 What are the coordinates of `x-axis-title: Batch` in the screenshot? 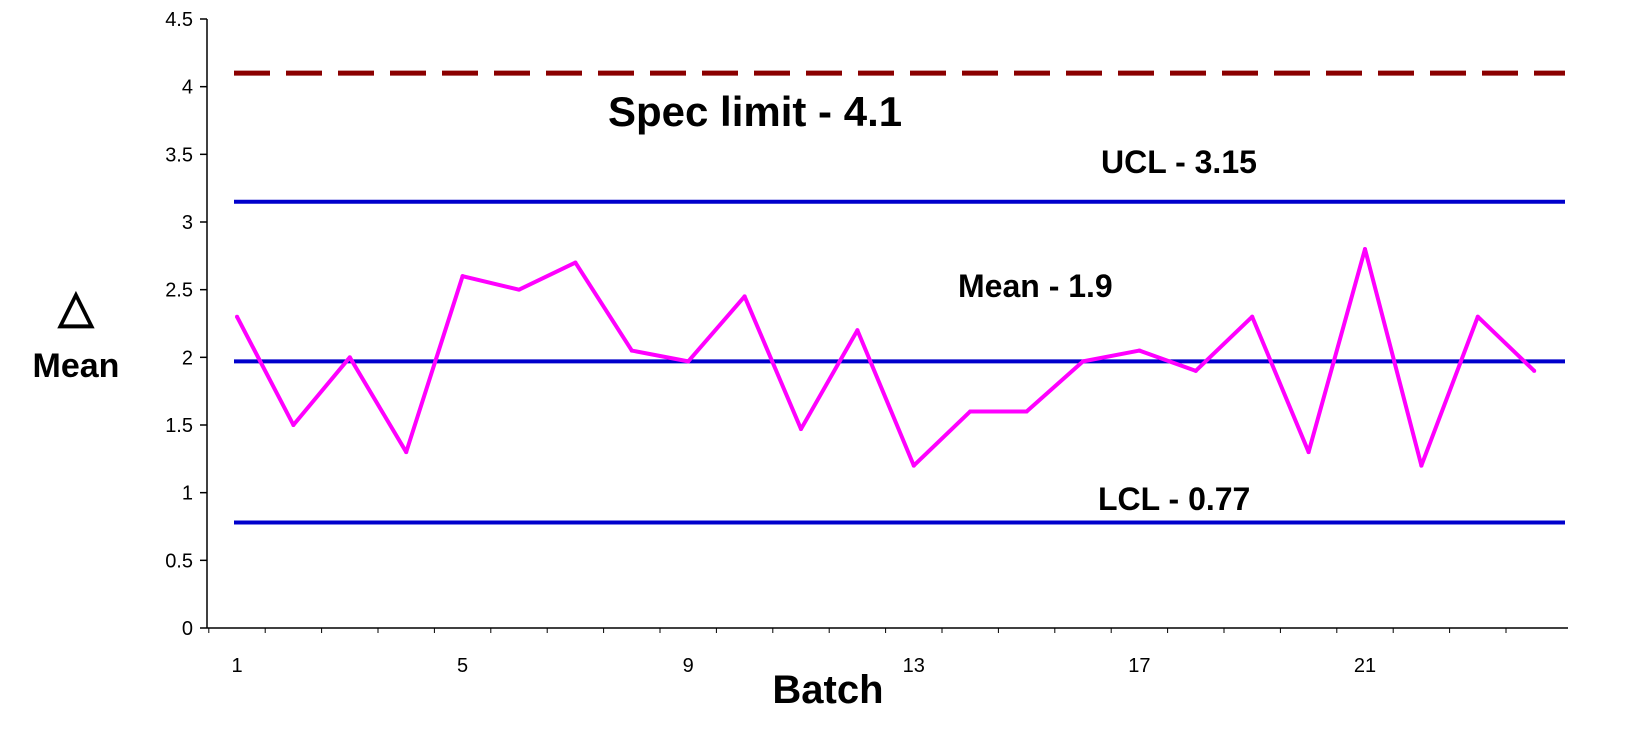 It's located at (827, 690).